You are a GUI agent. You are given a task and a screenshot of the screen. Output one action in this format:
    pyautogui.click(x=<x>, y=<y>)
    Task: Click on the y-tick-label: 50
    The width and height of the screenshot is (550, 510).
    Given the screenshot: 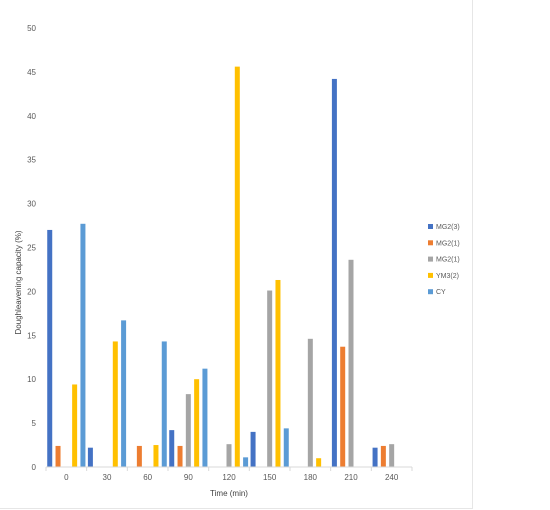 What is the action you would take?
    pyautogui.click(x=31, y=28)
    